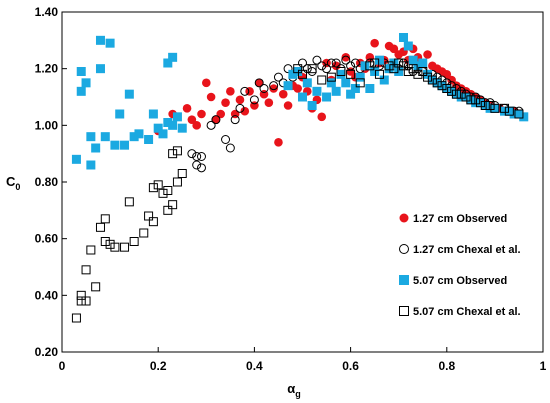 The image size is (550, 403). What do you see at coordinates (467, 312) in the screenshot?
I see `legend-label-s3: 5.07 cm Chexal et al.` at bounding box center [467, 312].